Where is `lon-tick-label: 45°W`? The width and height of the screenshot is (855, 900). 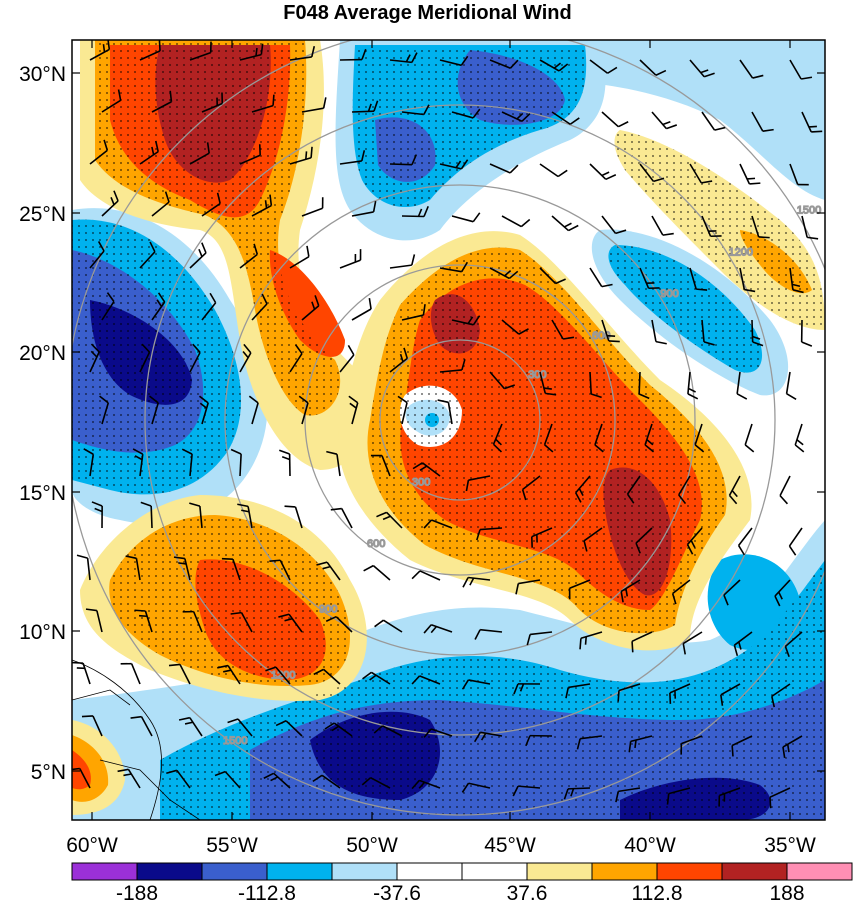 lon-tick-label: 45°W is located at coordinates (510, 845).